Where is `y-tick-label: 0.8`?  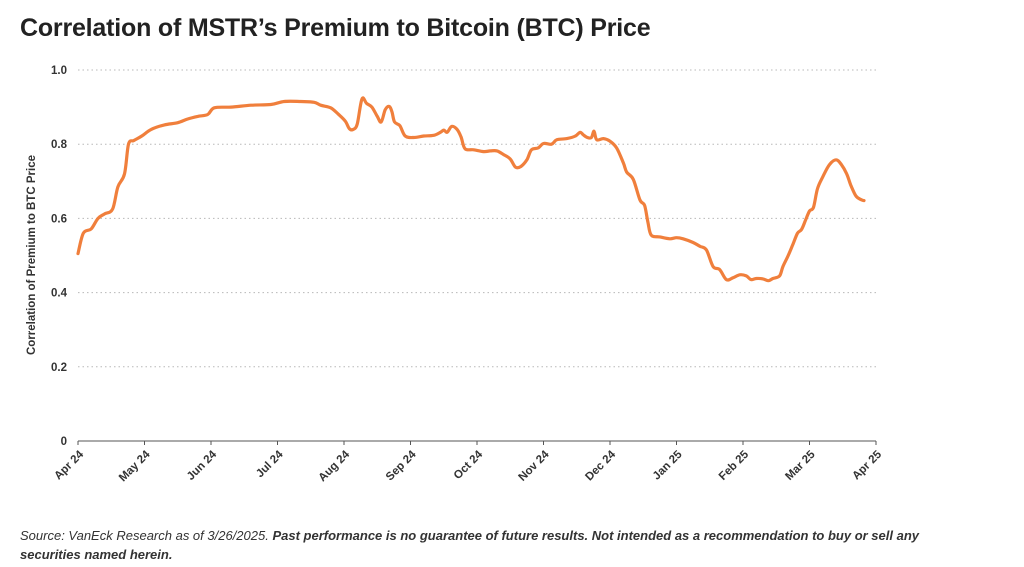
y-tick-label: 0.8 is located at coordinates (59, 145).